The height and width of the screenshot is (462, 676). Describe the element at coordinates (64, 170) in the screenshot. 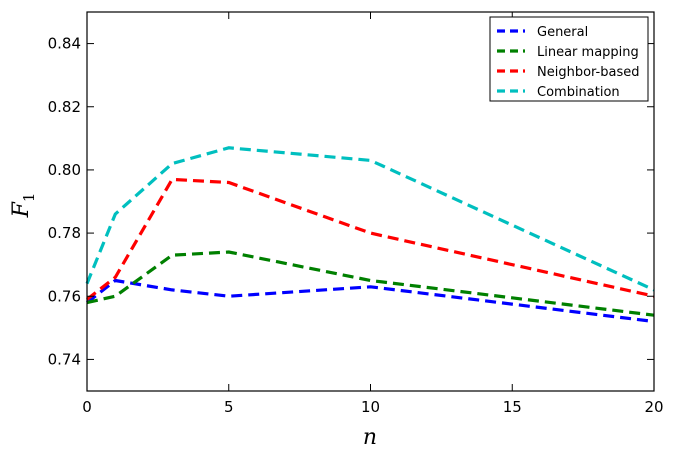

I see `y-tick-label: 0.80` at that location.